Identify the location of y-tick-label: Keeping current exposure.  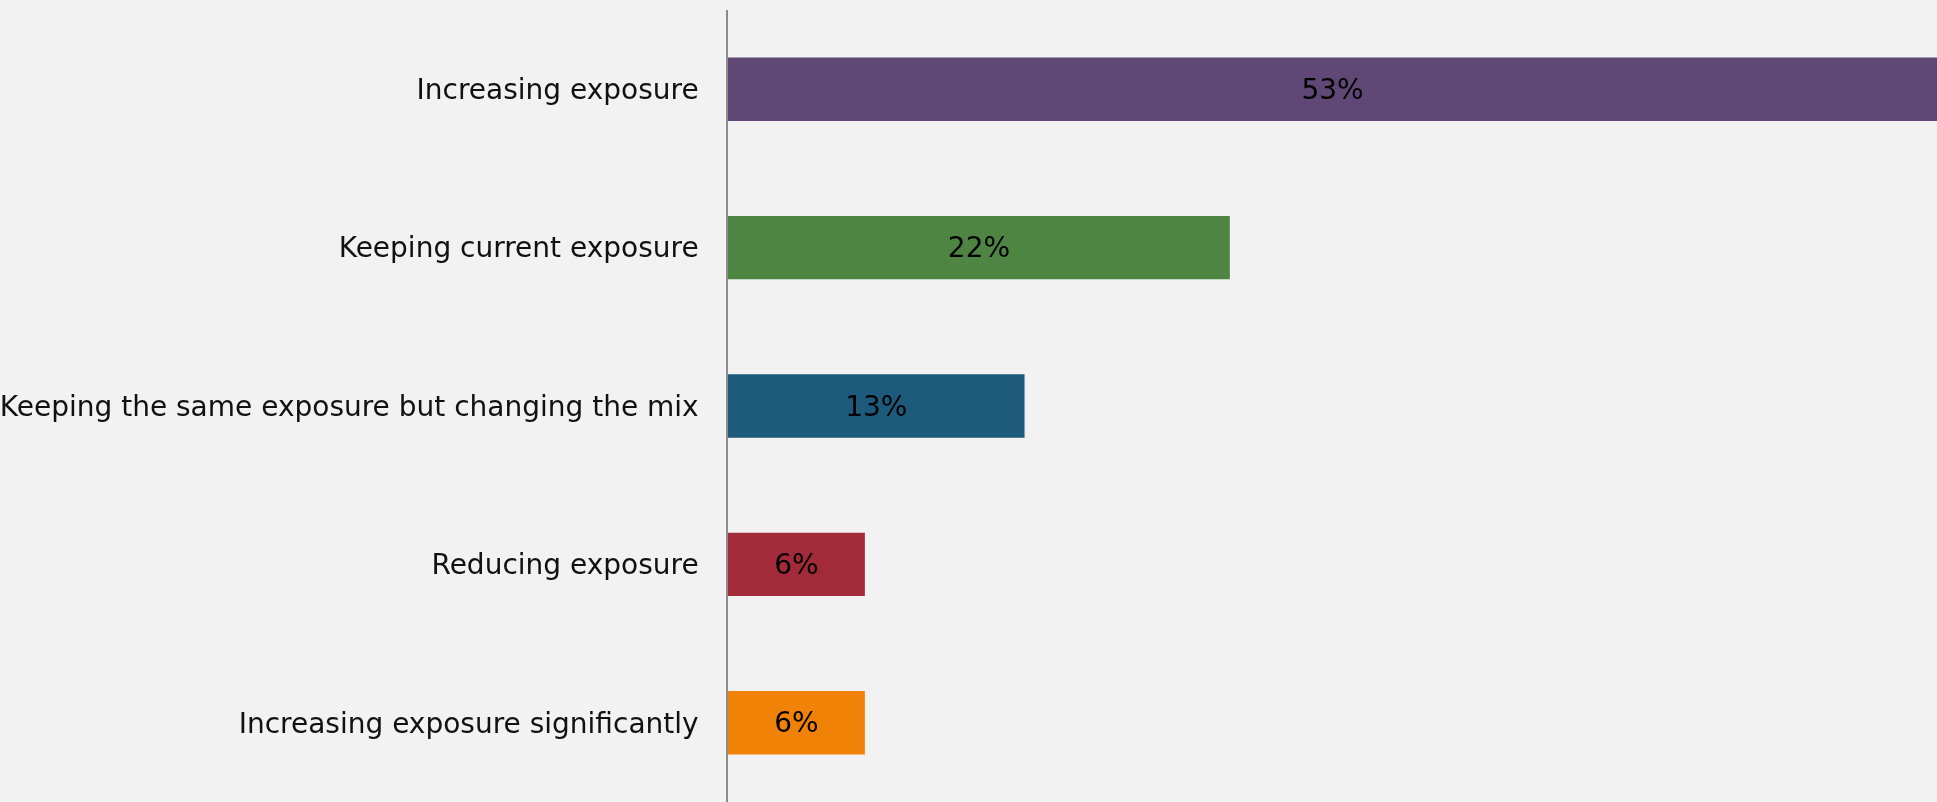
(518, 248).